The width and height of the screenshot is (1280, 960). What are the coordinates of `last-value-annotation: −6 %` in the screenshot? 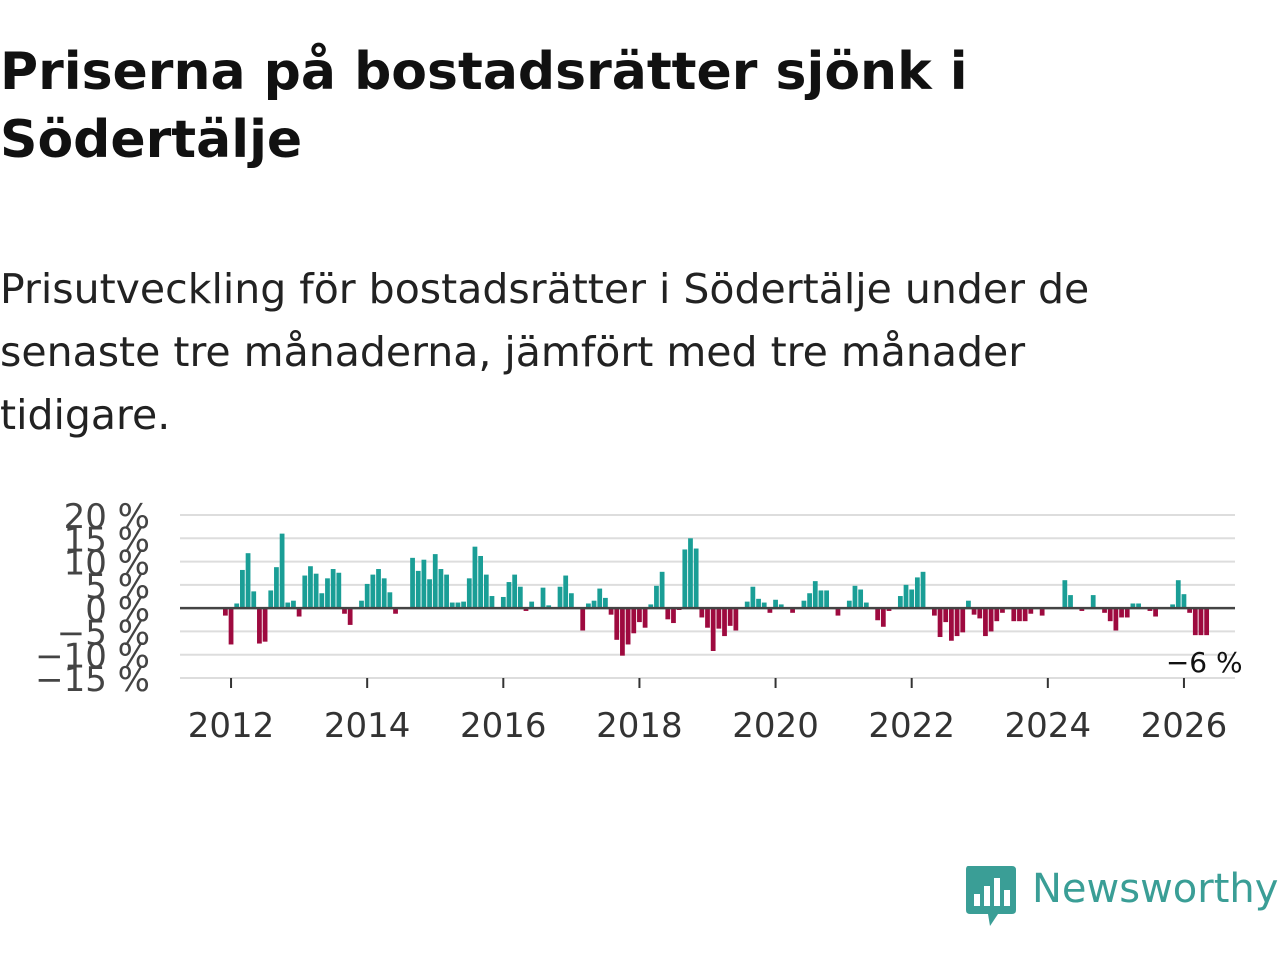 It's located at (1204, 662).